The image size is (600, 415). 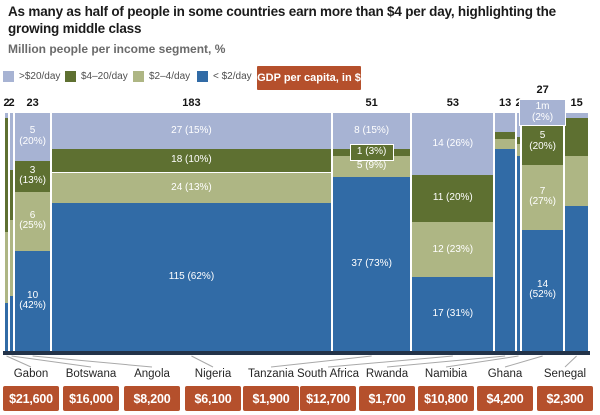 I want to click on country-label: Namibia, so click(x=446, y=374).